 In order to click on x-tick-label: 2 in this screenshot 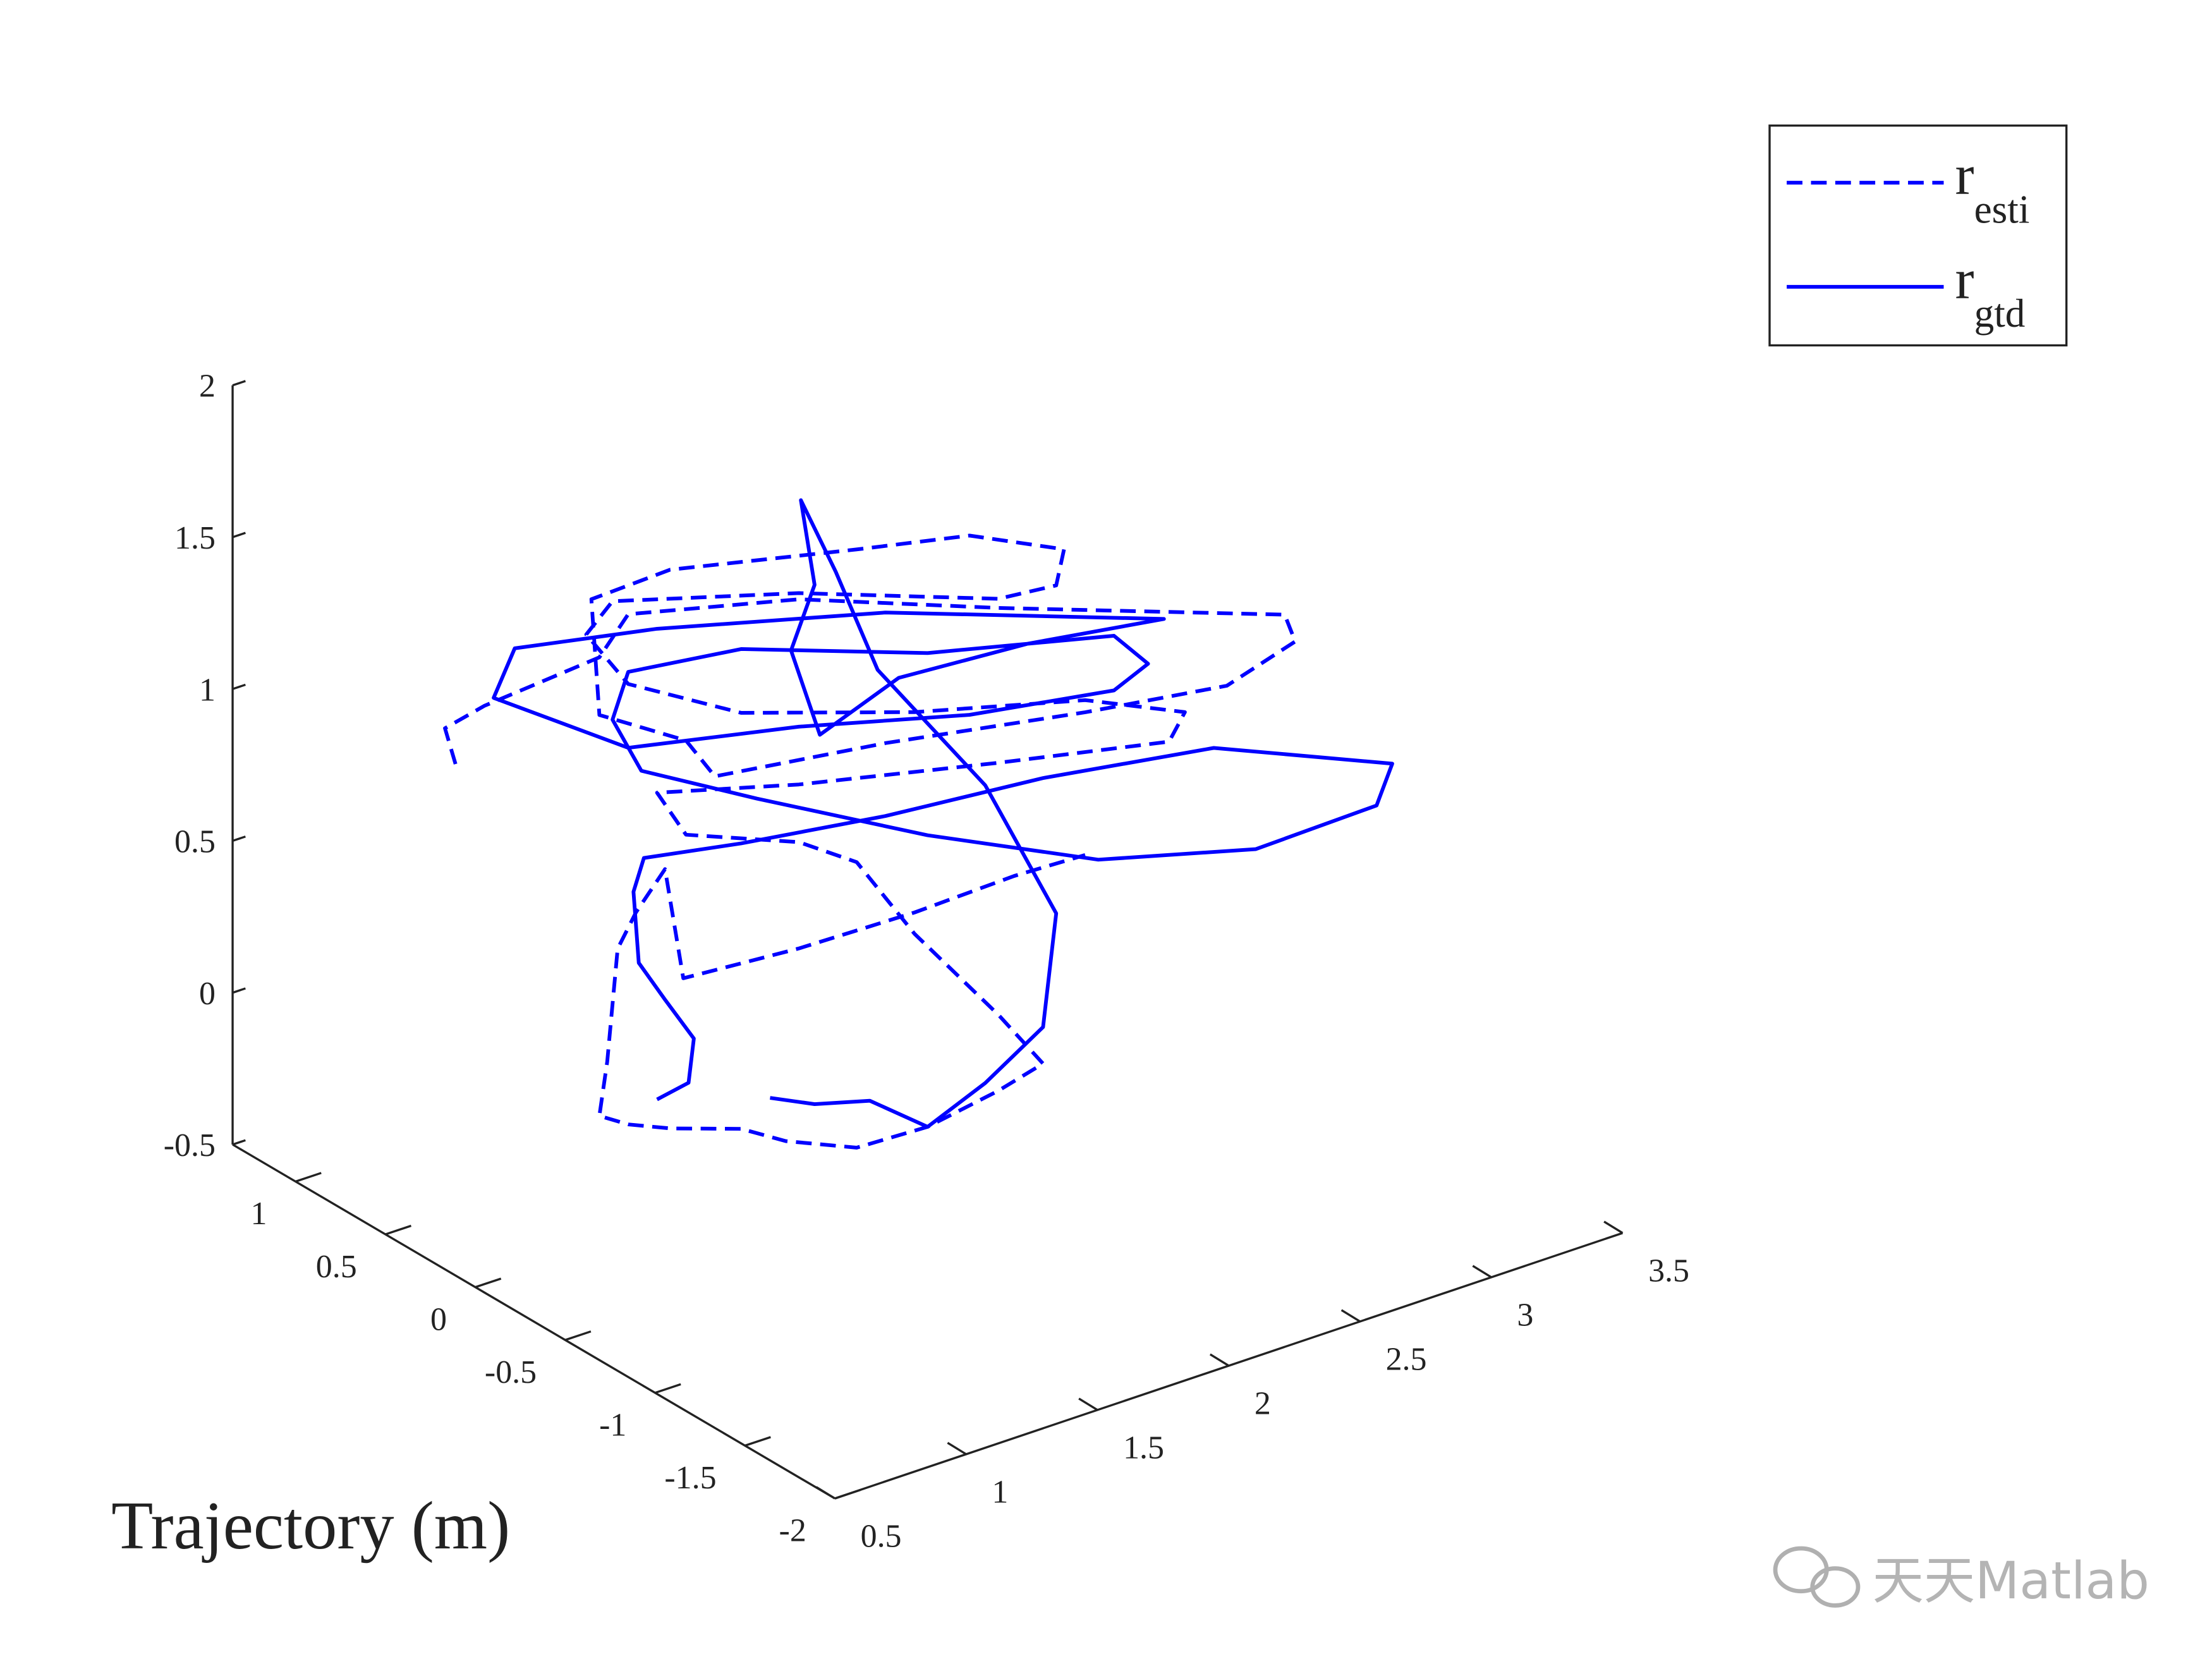, I will do `click(1263, 1404)`.